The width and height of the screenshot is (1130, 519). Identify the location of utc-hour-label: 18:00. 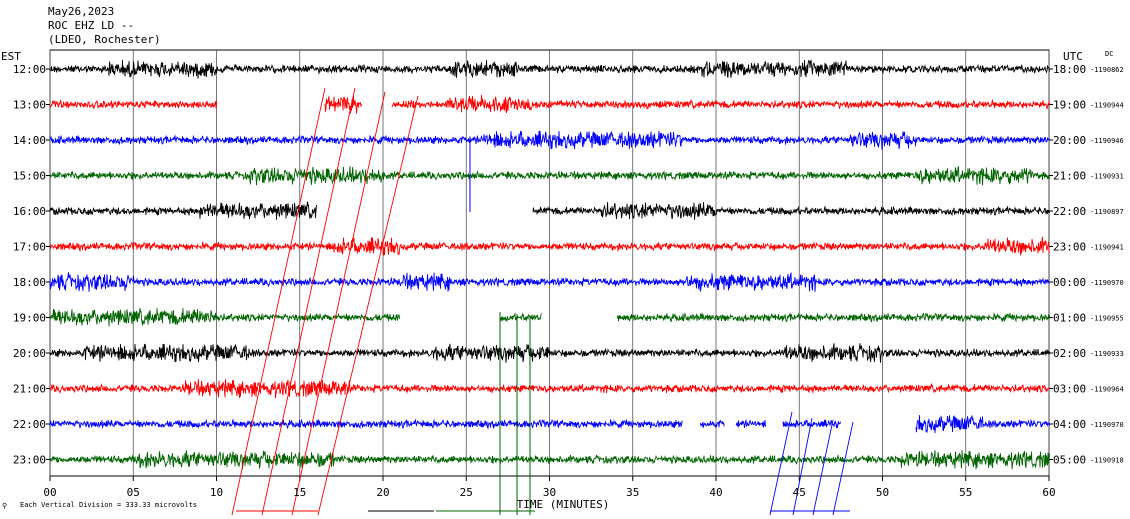
(1069, 69).